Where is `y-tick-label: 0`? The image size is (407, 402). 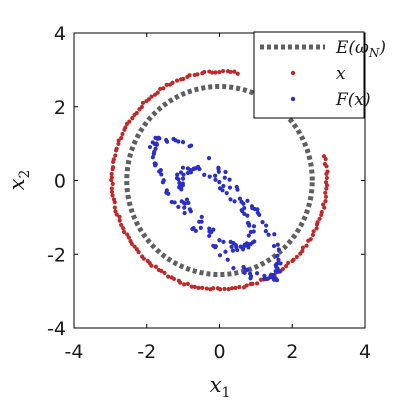 y-tick-label: 0 is located at coordinates (60, 182).